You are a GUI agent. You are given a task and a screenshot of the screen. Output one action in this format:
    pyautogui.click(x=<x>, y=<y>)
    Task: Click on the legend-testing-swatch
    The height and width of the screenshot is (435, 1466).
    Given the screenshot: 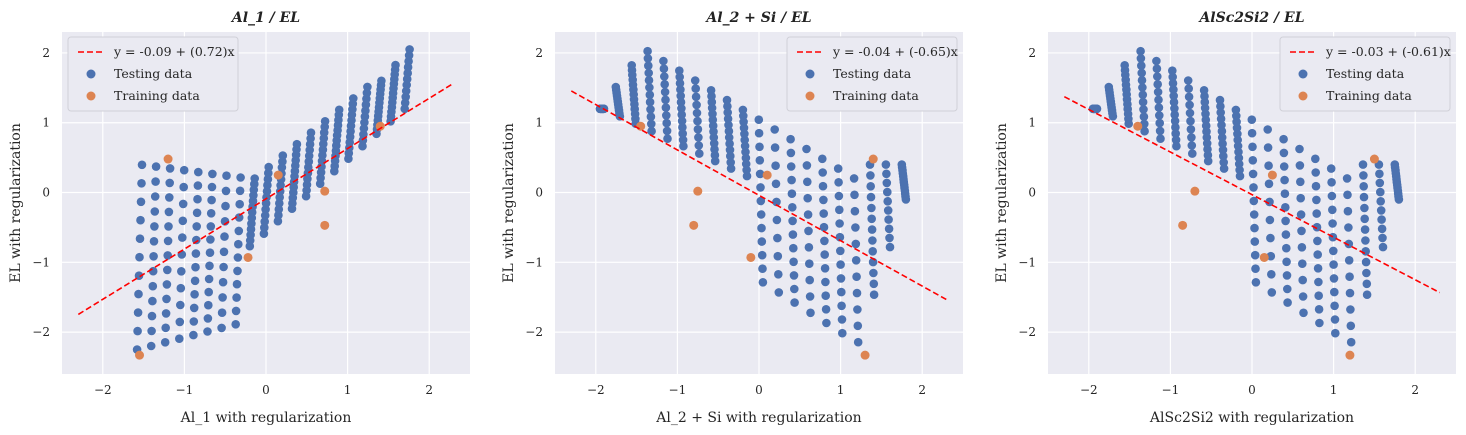 What is the action you would take?
    pyautogui.click(x=91, y=74)
    